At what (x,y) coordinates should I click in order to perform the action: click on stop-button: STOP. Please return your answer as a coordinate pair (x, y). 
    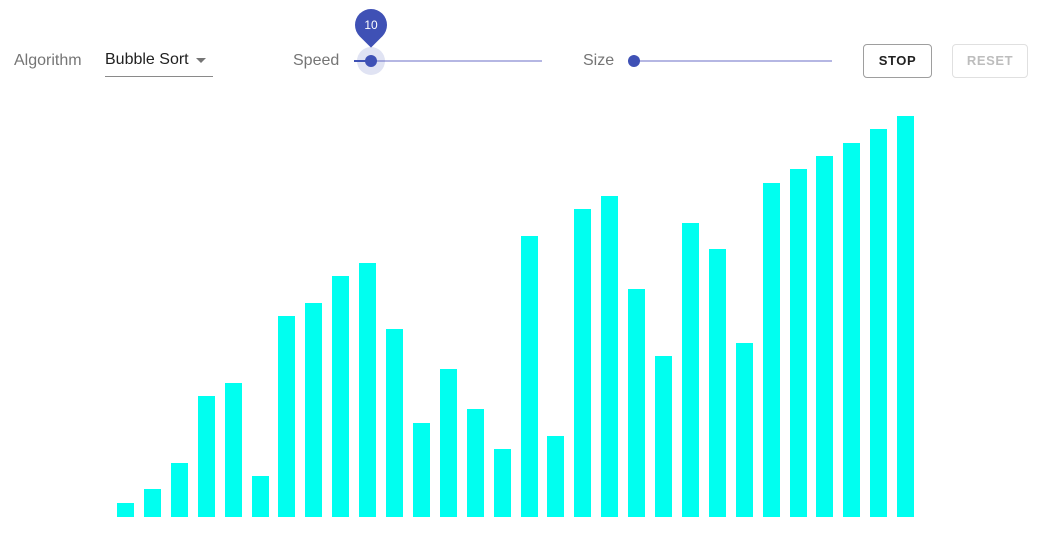
    Looking at the image, I should click on (897, 61).